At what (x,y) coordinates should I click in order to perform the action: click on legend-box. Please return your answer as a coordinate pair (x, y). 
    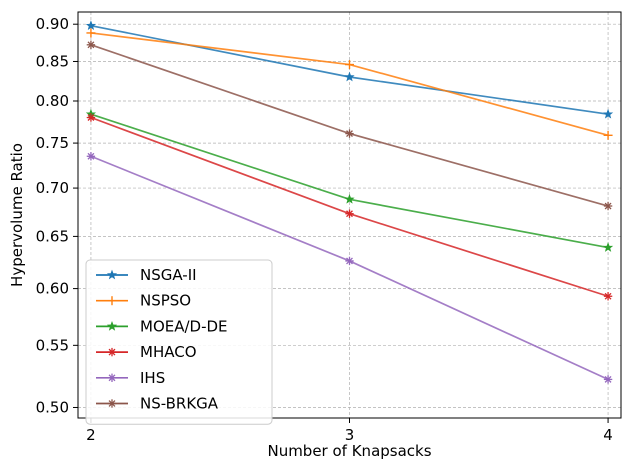
    Looking at the image, I should click on (179, 342).